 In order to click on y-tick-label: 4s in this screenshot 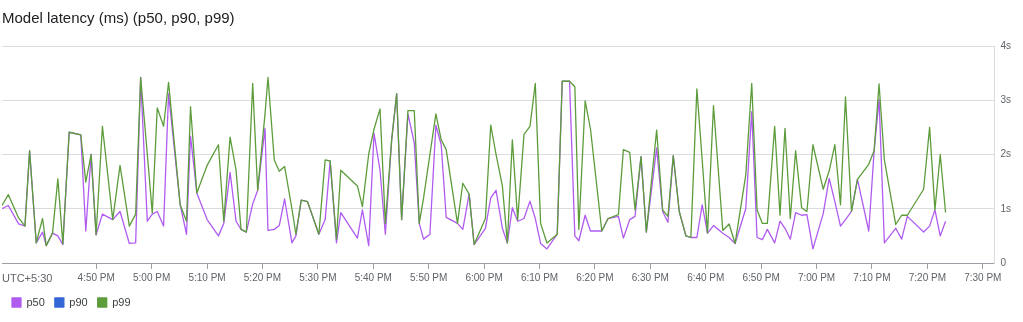, I will do `click(1005, 45)`.